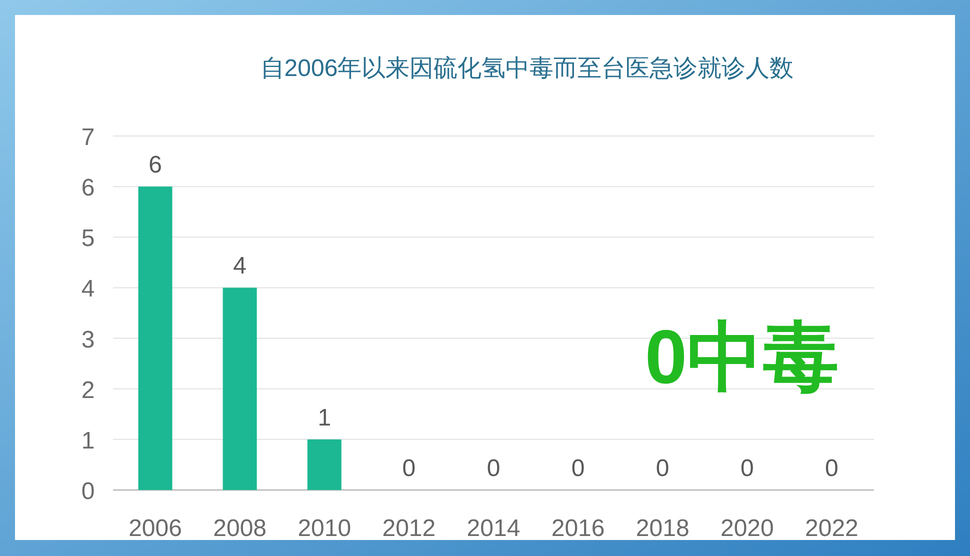 The image size is (970, 556). I want to click on data-label: 6, so click(155, 165).